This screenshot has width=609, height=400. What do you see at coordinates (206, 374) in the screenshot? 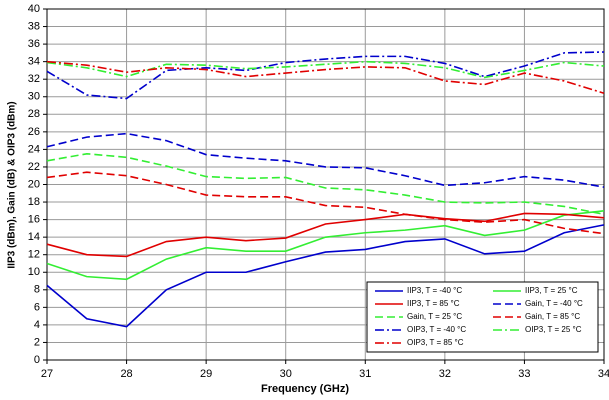
I see `x-tick-label: 29` at bounding box center [206, 374].